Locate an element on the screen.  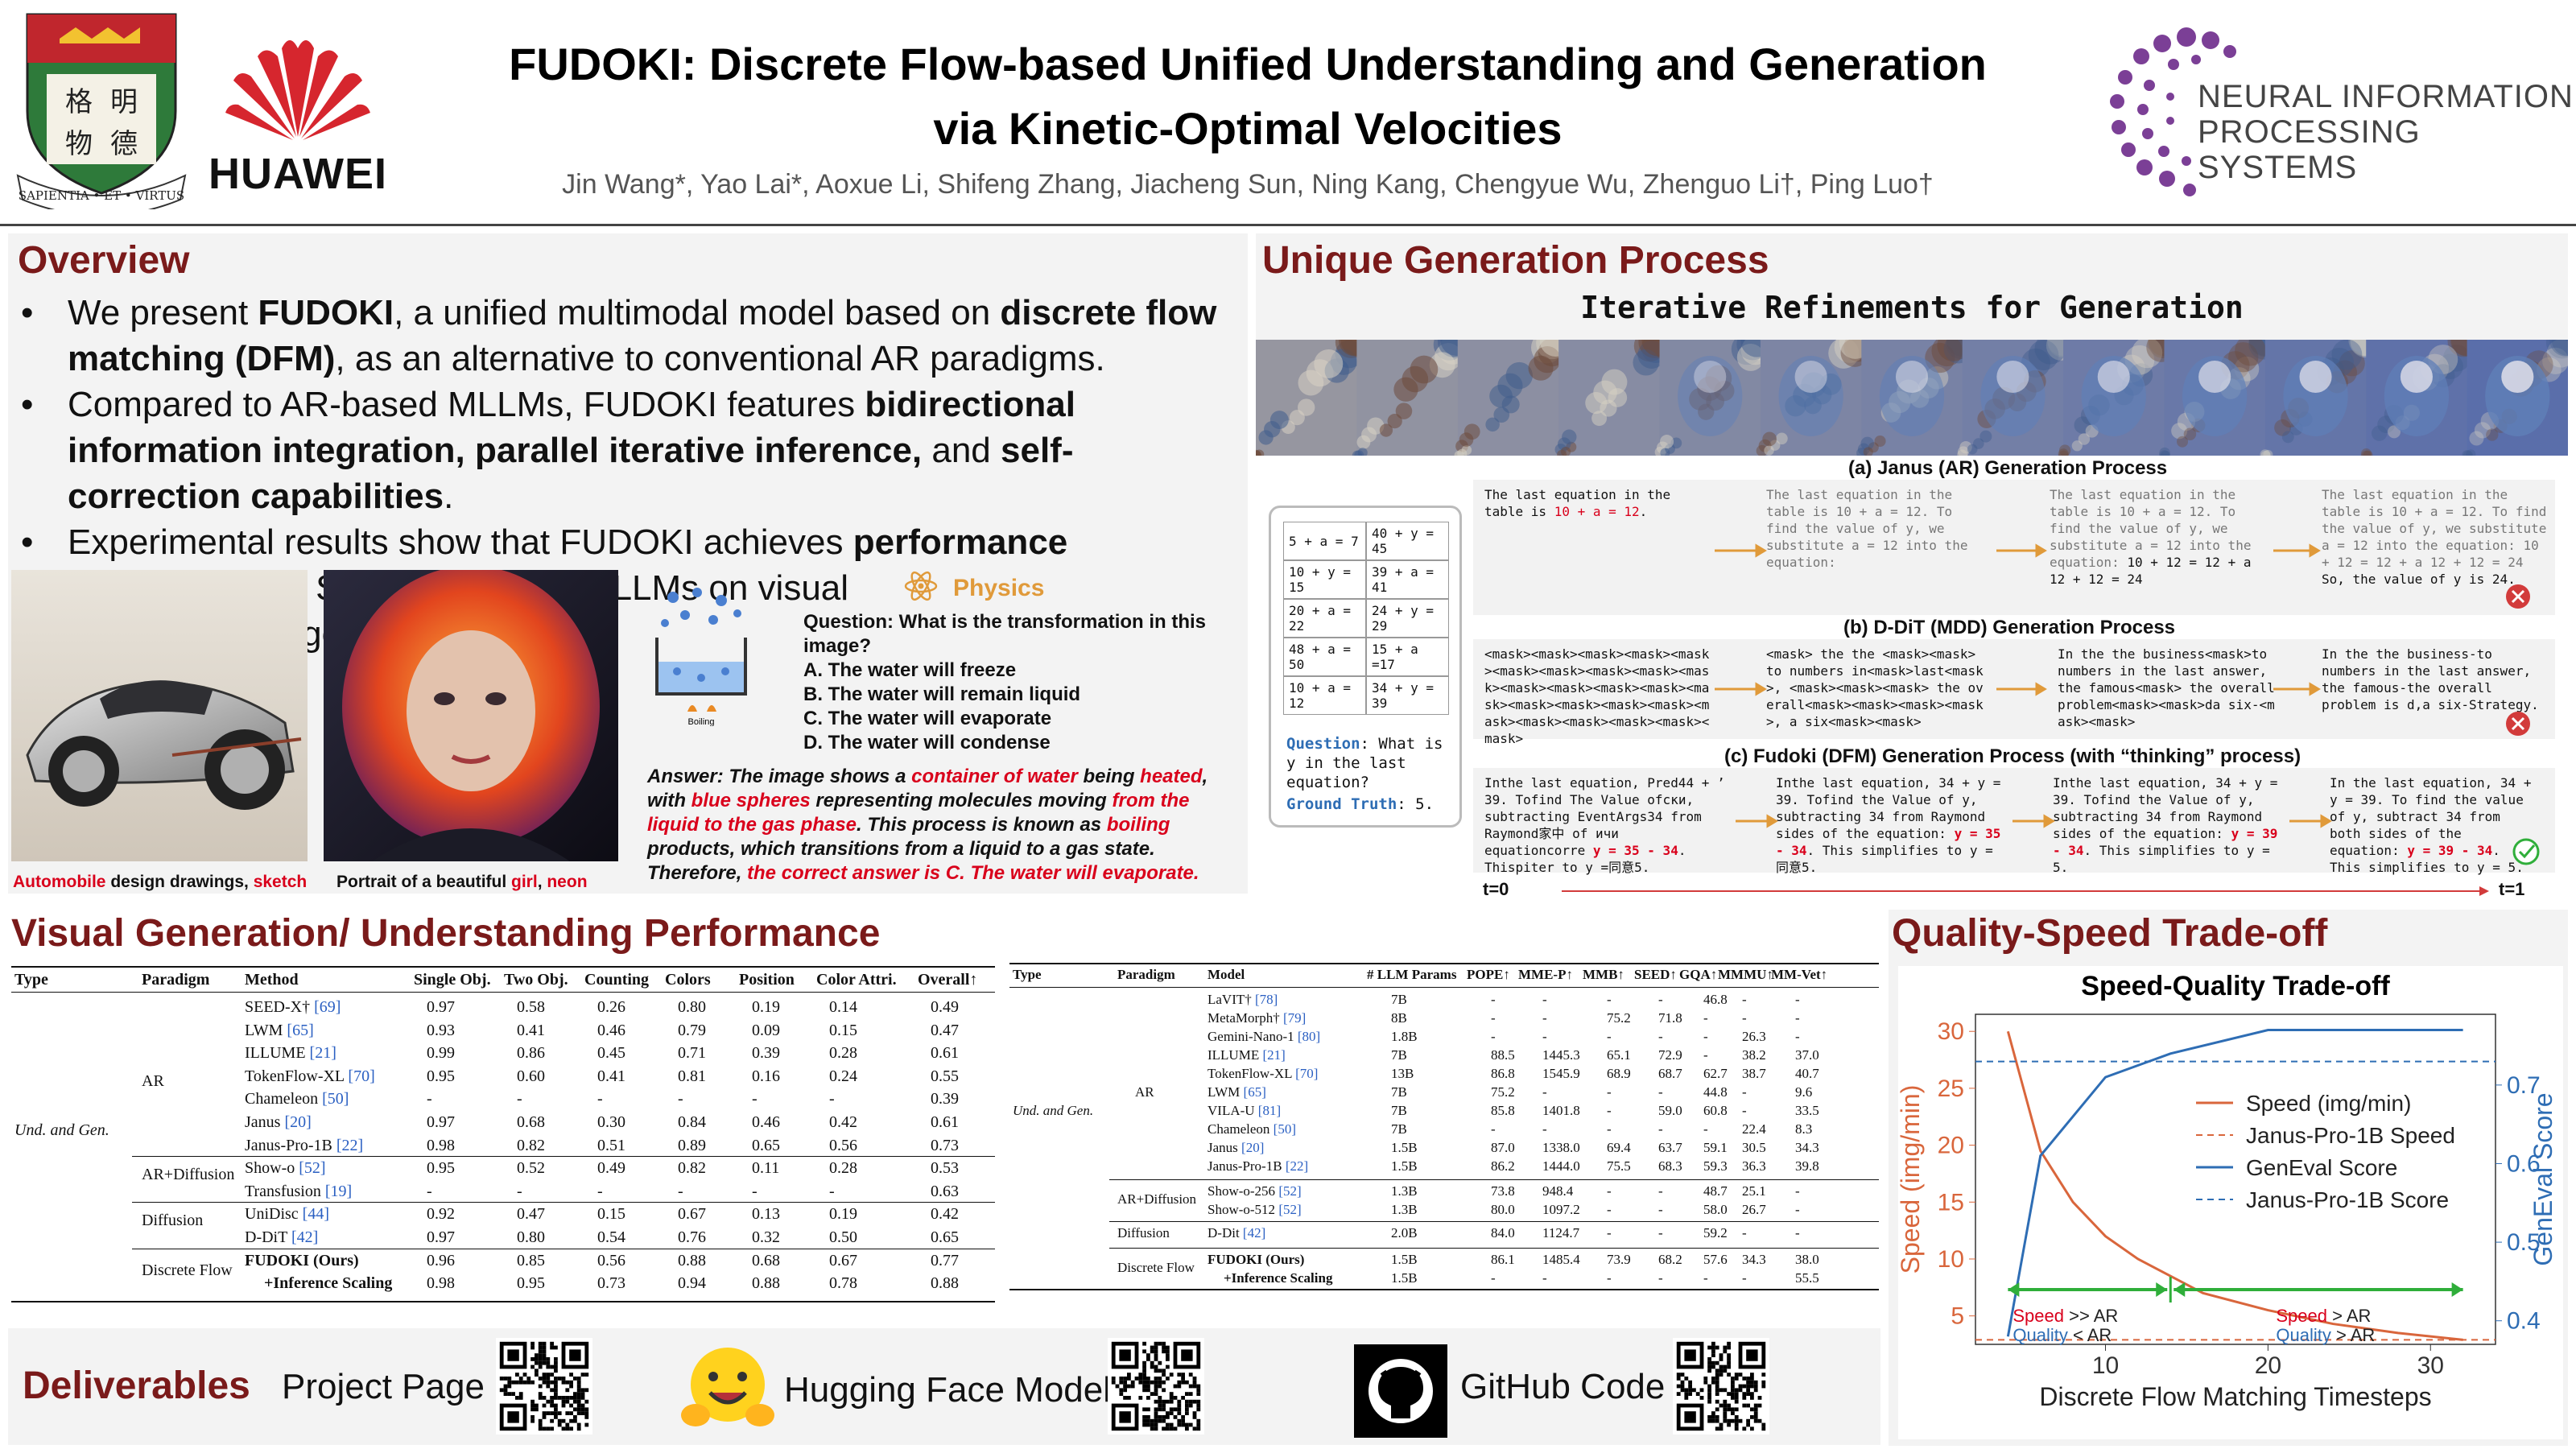
gen-value-cell: 0.82 is located at coordinates (692, 1168).